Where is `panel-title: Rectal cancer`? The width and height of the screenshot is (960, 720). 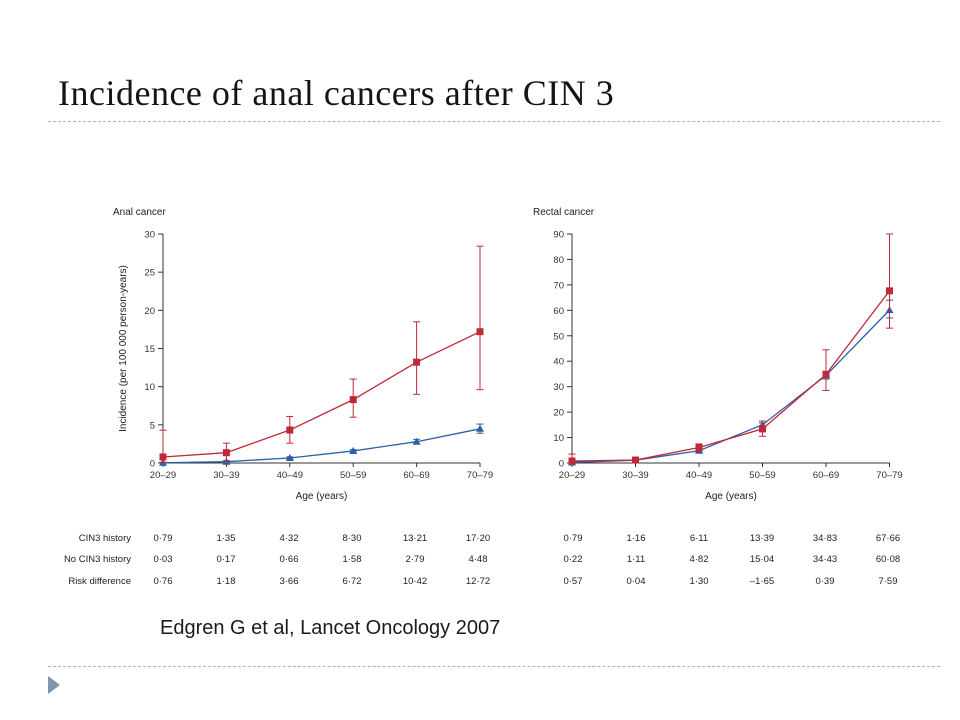
panel-title: Rectal cancer is located at coordinates (564, 212).